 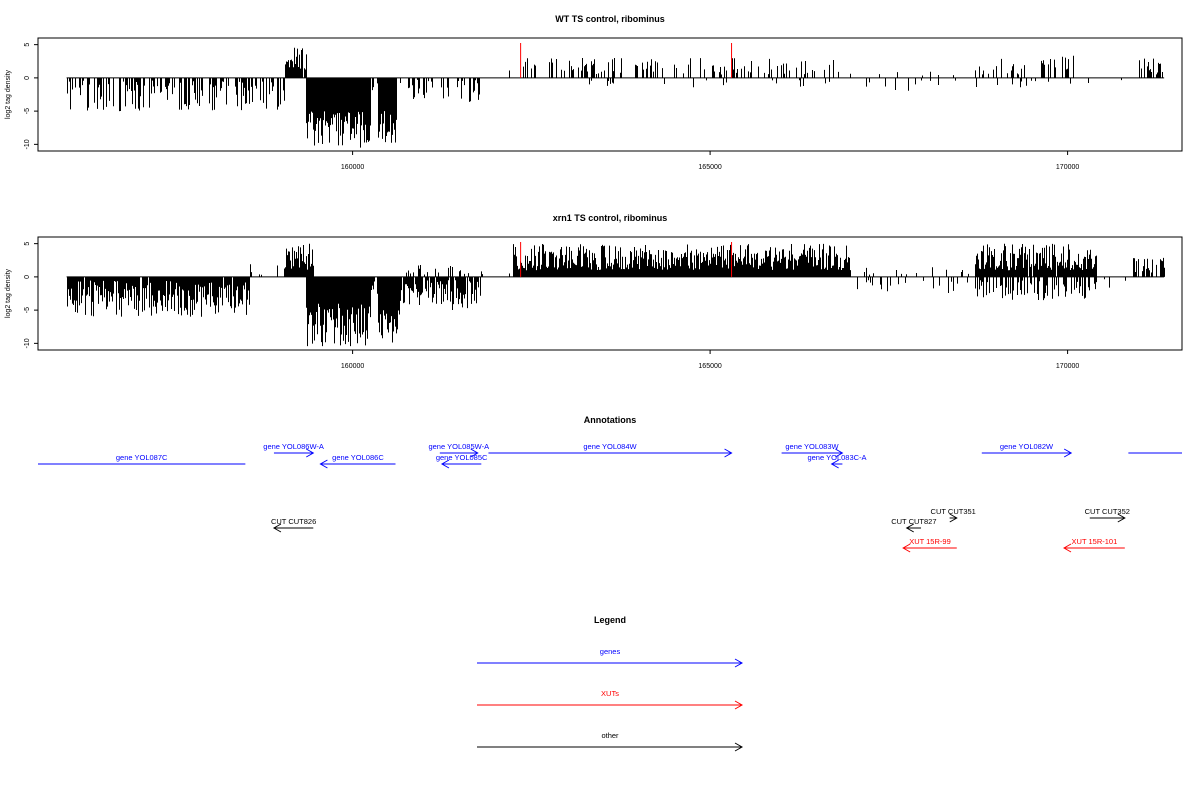 What do you see at coordinates (610, 420) in the screenshot?
I see `annotations-title: Annotations` at bounding box center [610, 420].